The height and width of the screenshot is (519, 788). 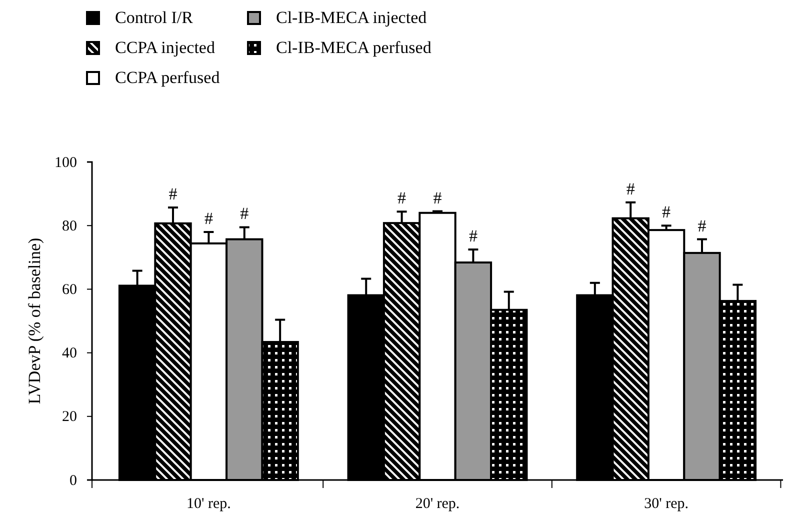 I want to click on legend-label: Control I/R, so click(x=154, y=17).